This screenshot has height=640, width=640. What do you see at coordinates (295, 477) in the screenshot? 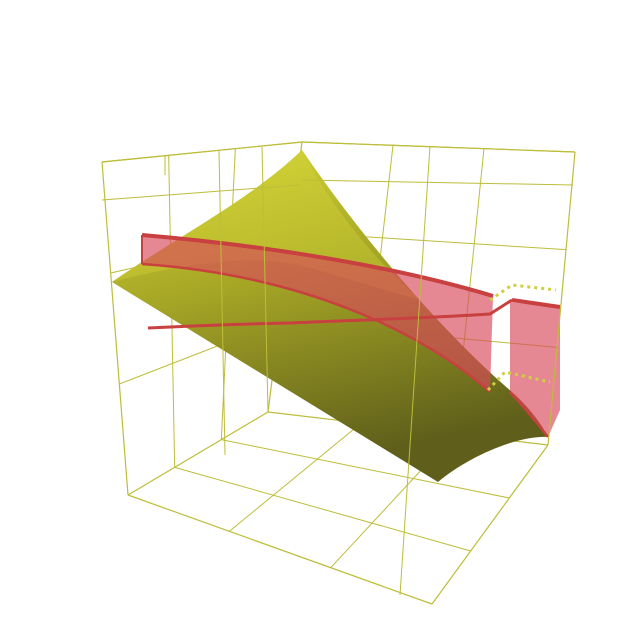
I see `floor-gridline-v` at bounding box center [295, 477].